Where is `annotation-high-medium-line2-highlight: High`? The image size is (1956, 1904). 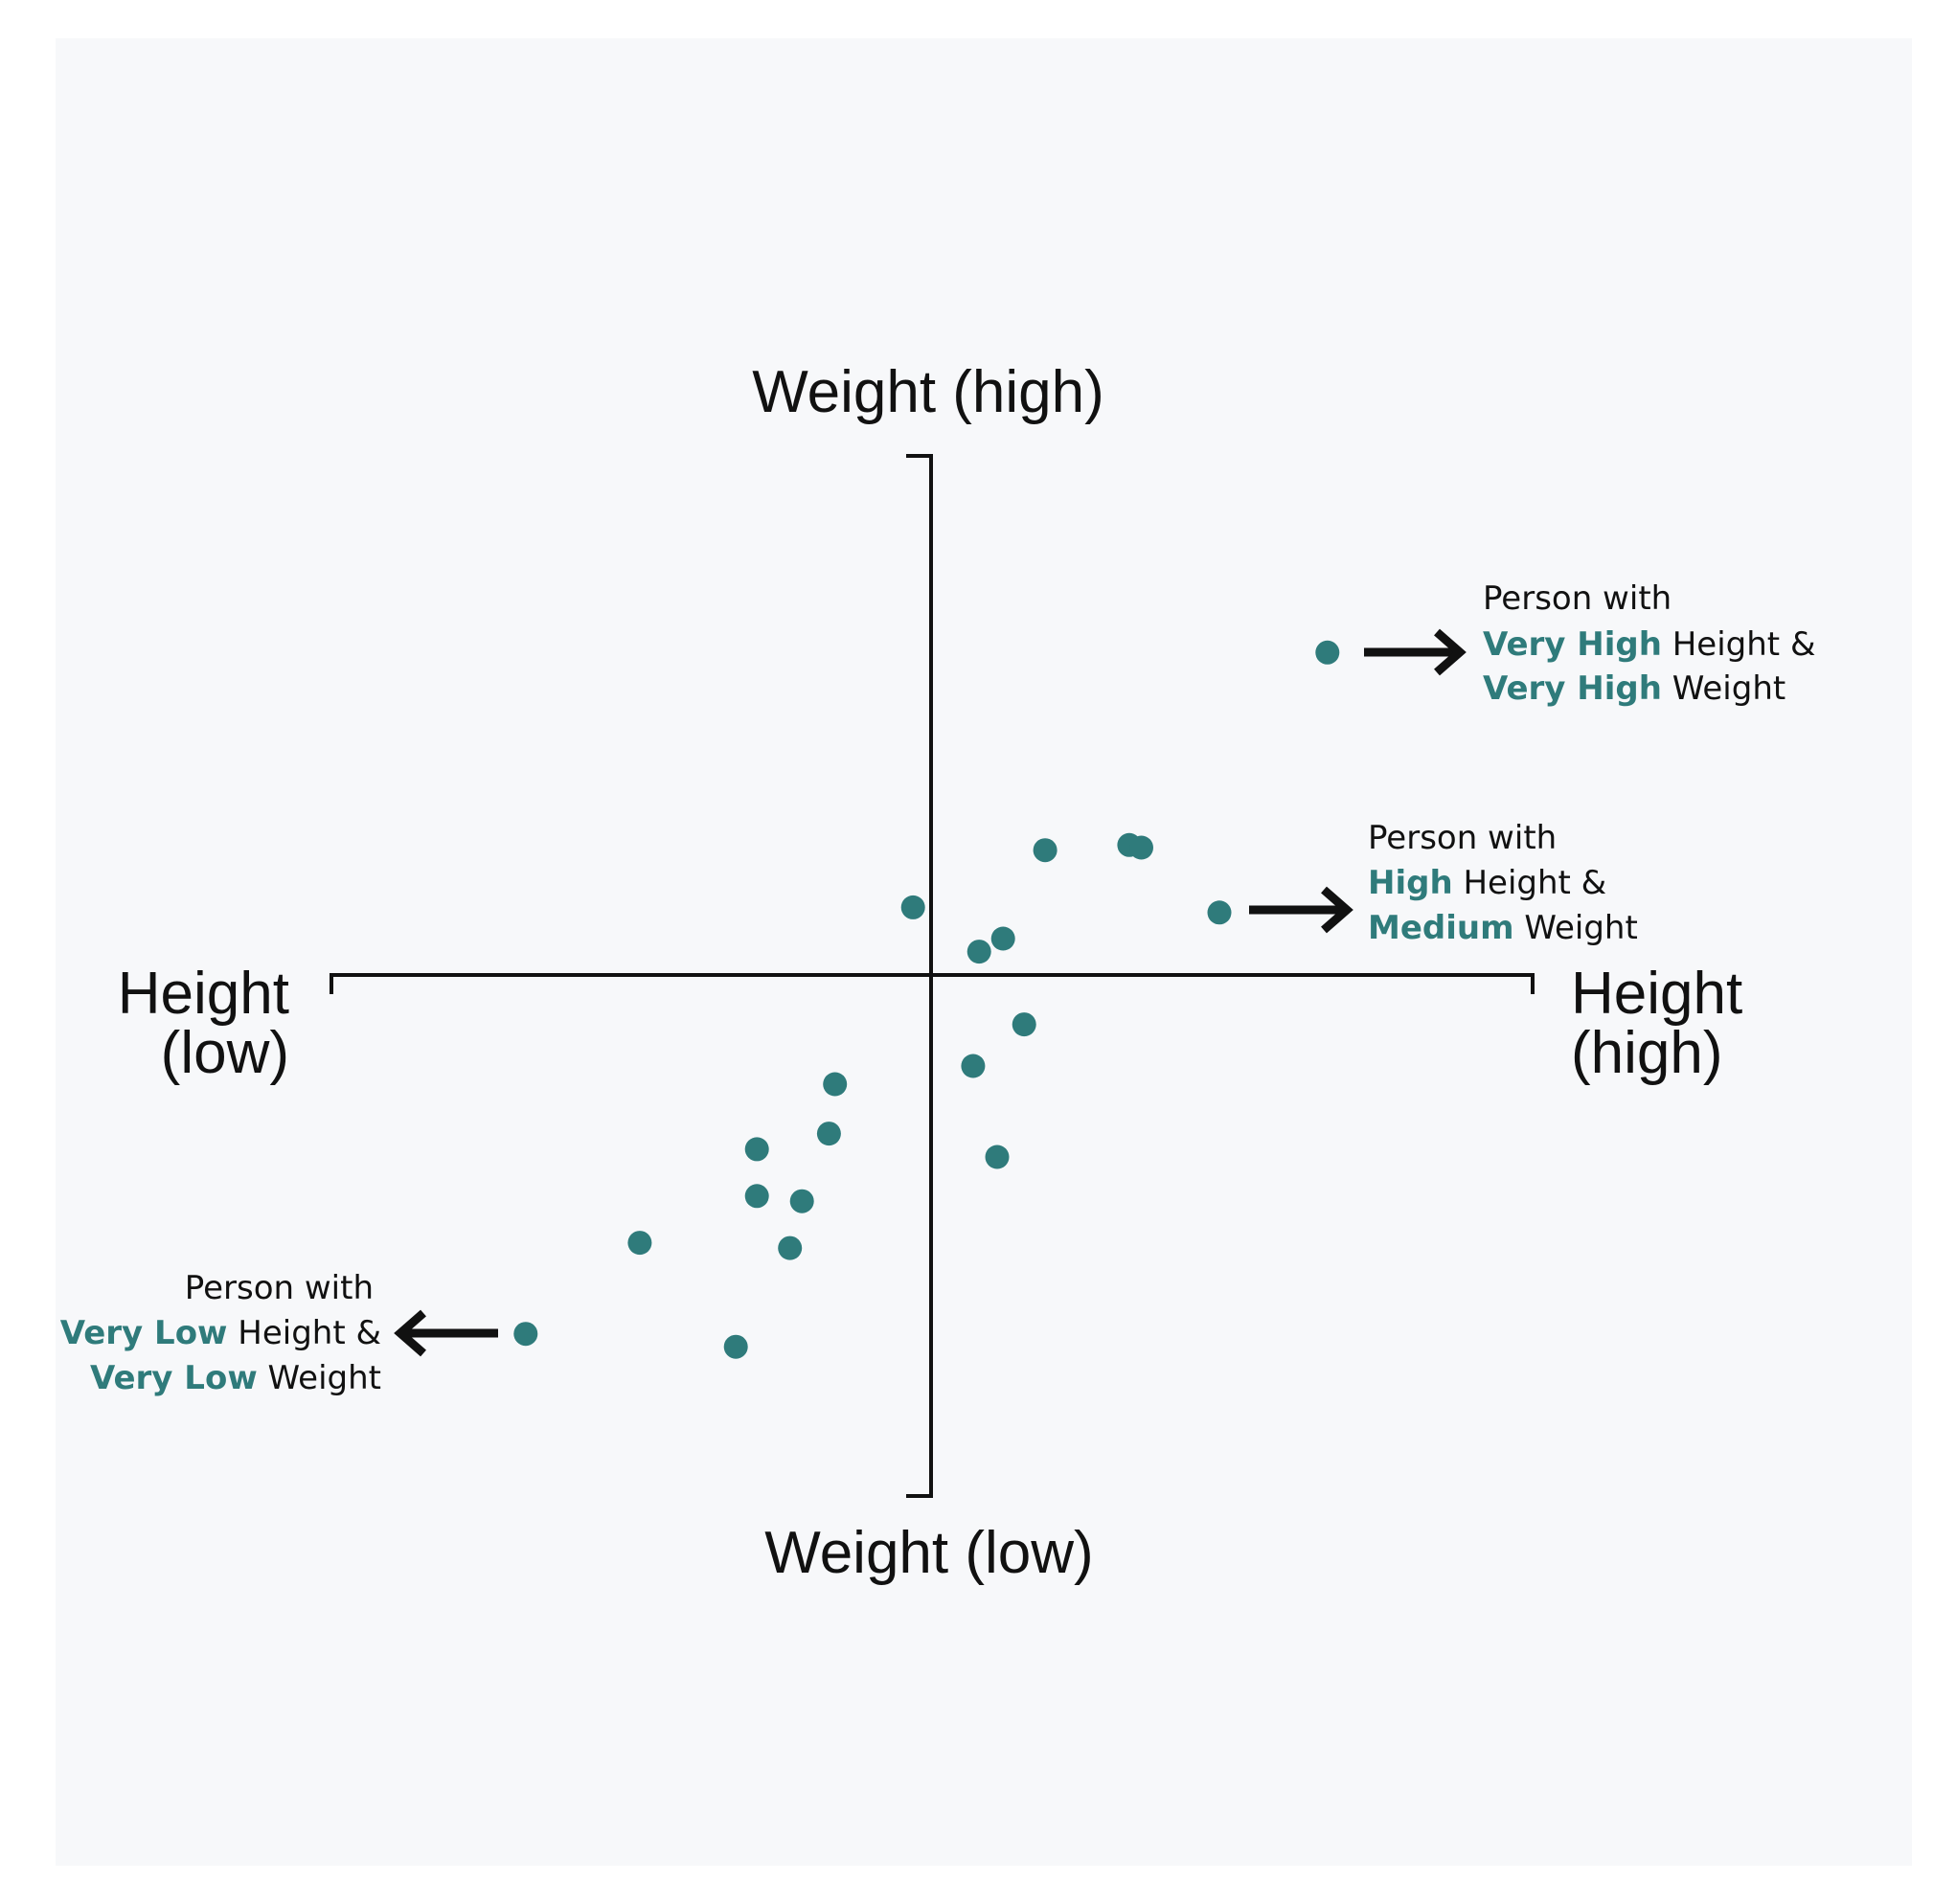
annotation-high-medium-line2-highlight: High is located at coordinates (1410, 883).